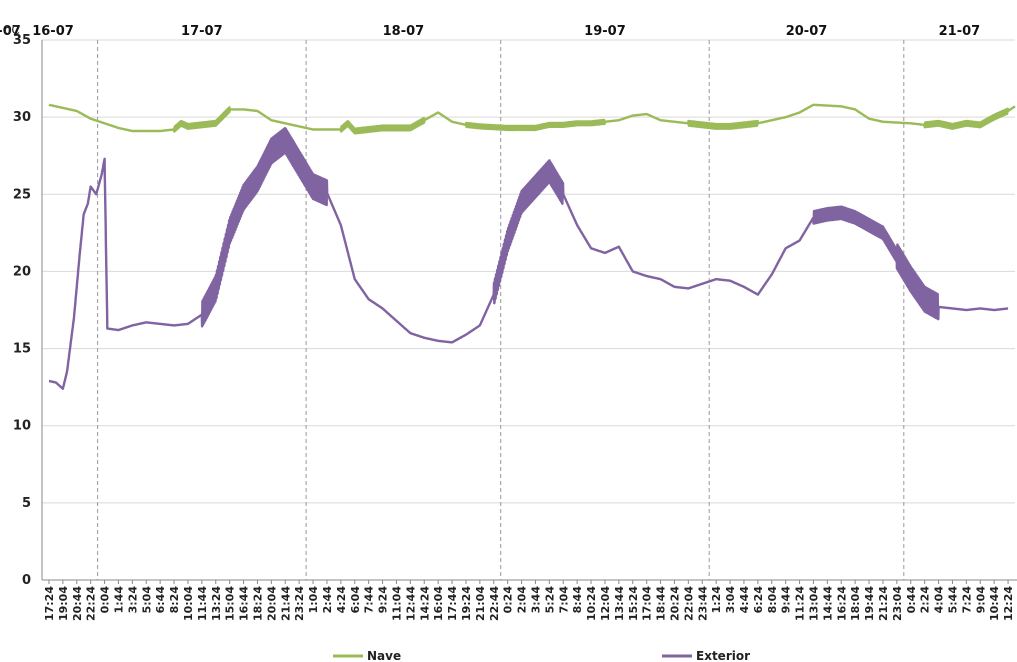 Image resolution: width=1017 pixels, height=662 pixels. I want to click on x-tick-label: 15:04, so click(230, 603).